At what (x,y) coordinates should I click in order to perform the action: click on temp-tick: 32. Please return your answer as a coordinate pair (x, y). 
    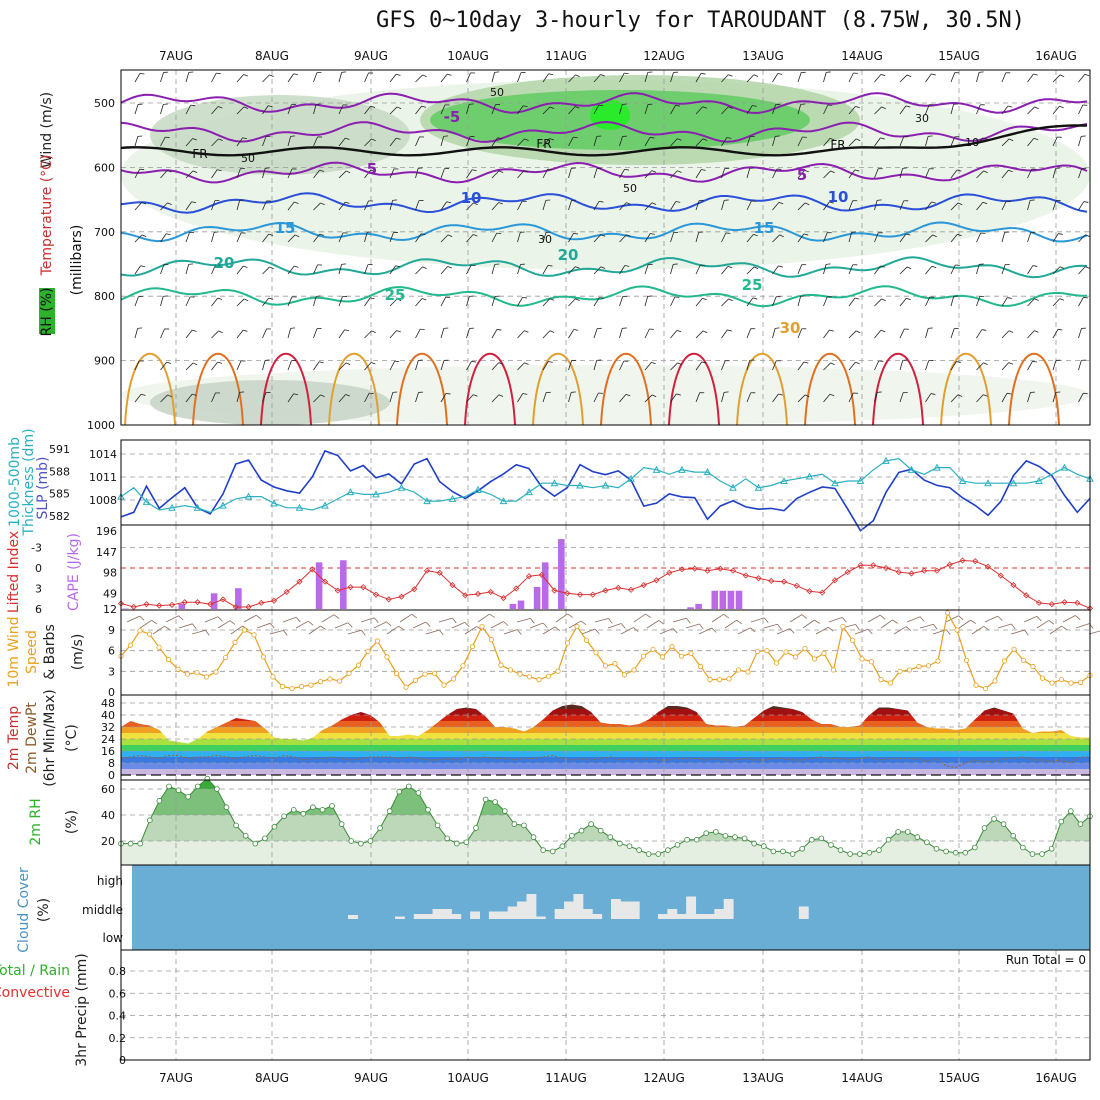
    Looking at the image, I should click on (108, 727).